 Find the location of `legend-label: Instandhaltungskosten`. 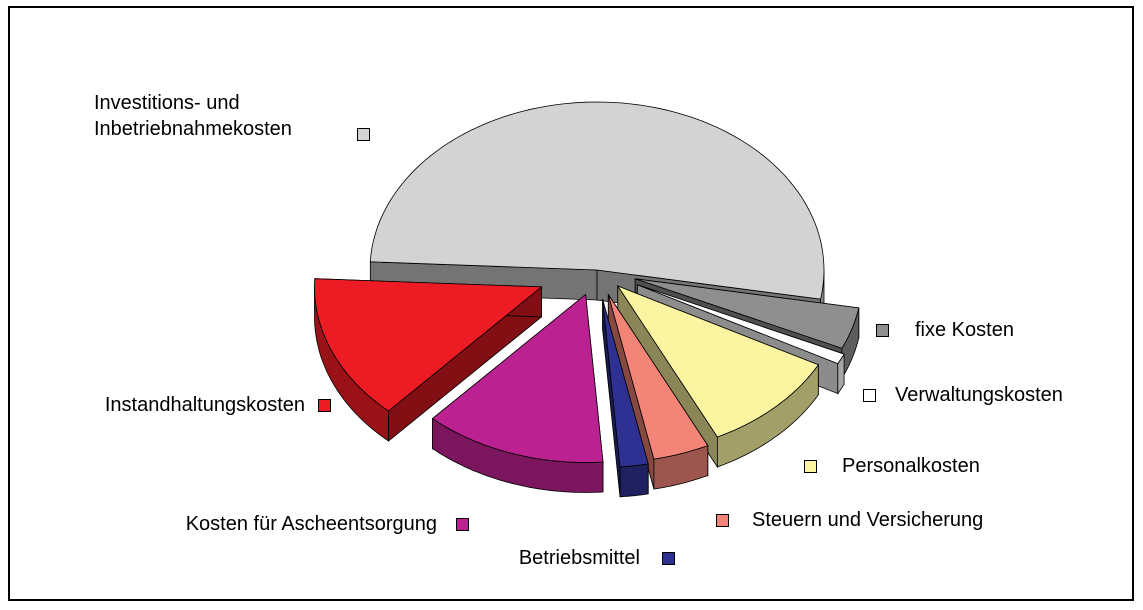

legend-label: Instandhaltungskosten is located at coordinates (204, 405).